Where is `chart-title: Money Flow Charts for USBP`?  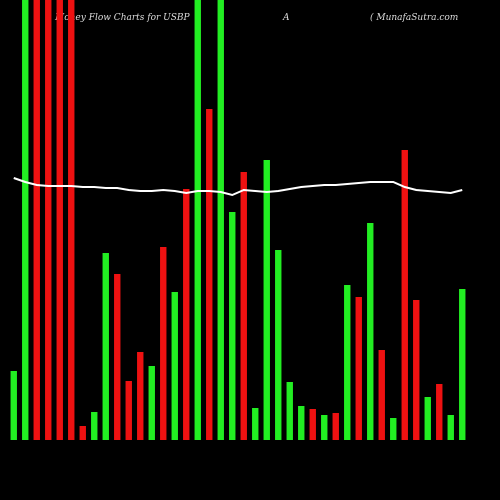 chart-title: Money Flow Charts for USBP is located at coordinates (122, 18).